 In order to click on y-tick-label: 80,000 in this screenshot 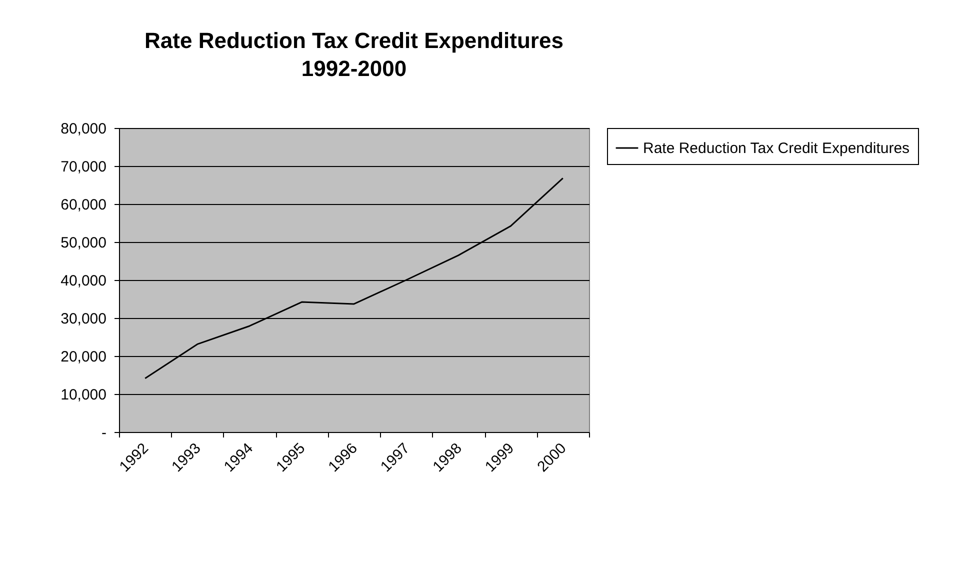, I will do `click(83, 129)`.